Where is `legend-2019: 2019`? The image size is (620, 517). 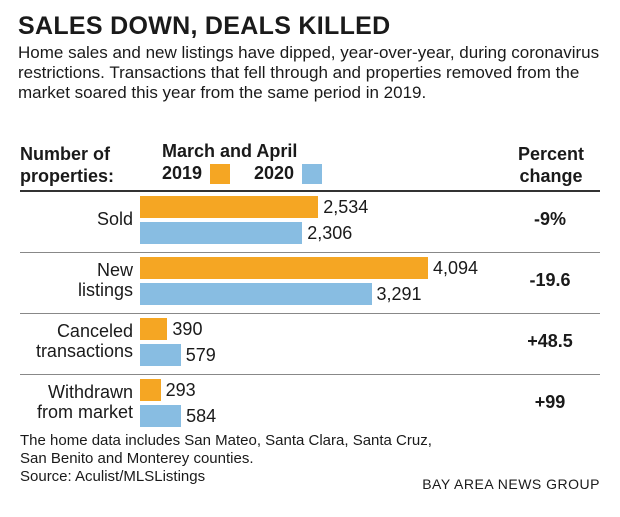 legend-2019: 2019 is located at coordinates (196, 173).